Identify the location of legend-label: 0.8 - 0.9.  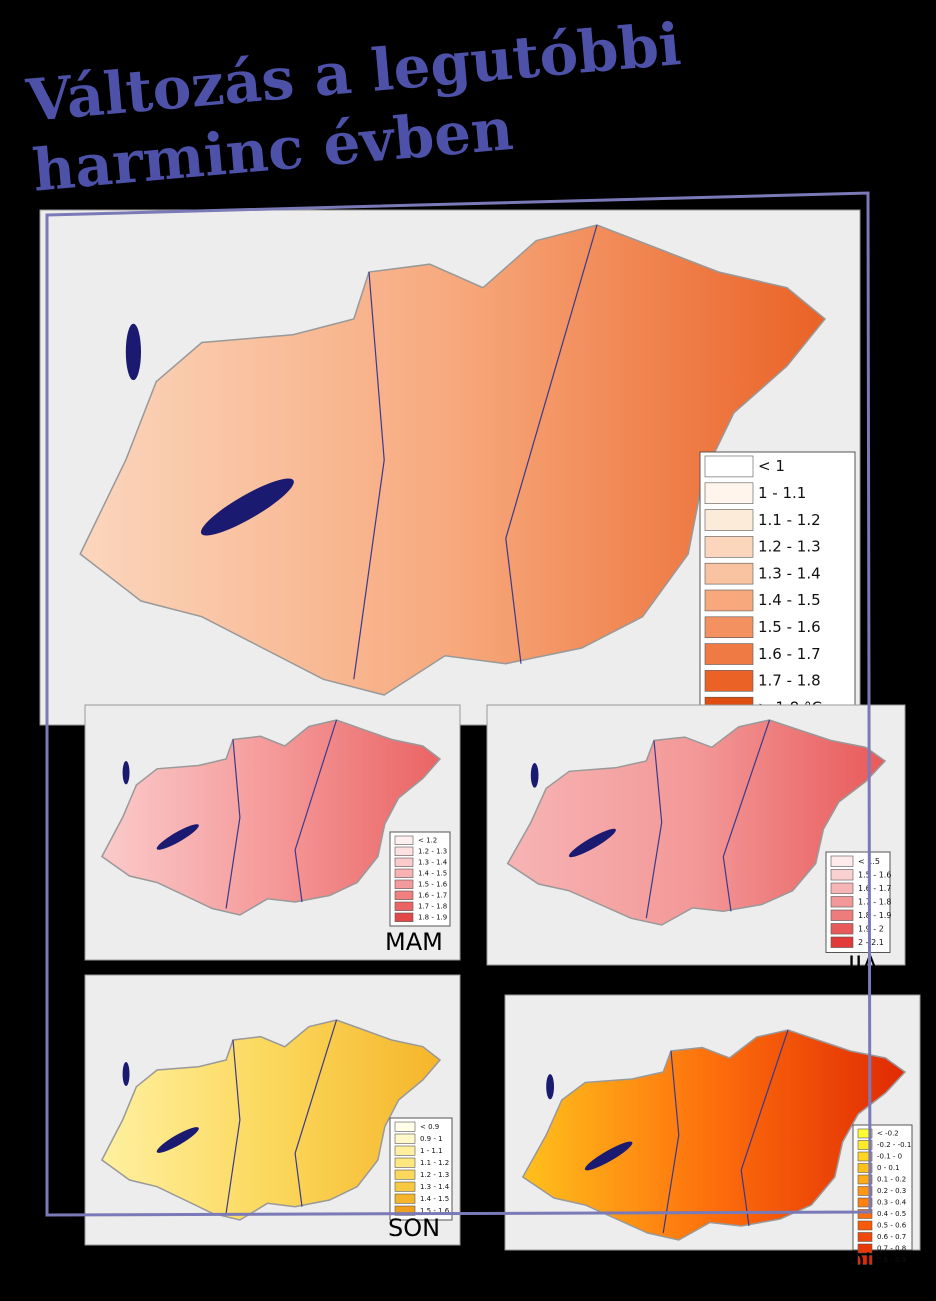
(891, 1260).